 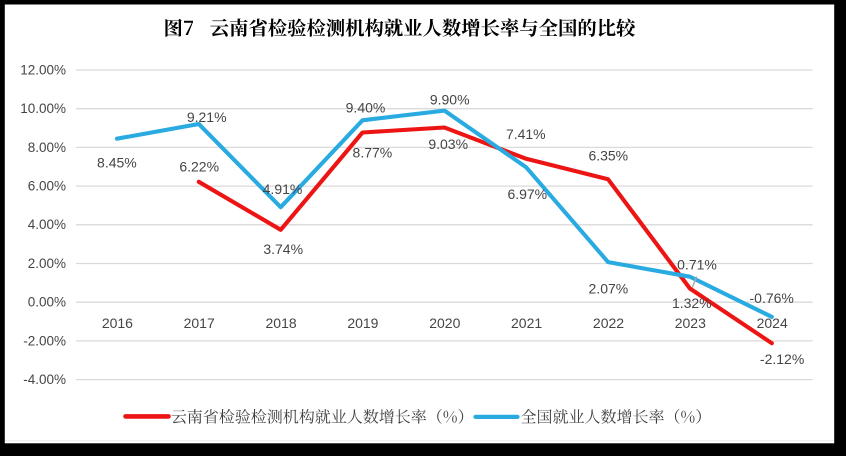 I want to click on svg-text: 4.91%, so click(x=283, y=189).